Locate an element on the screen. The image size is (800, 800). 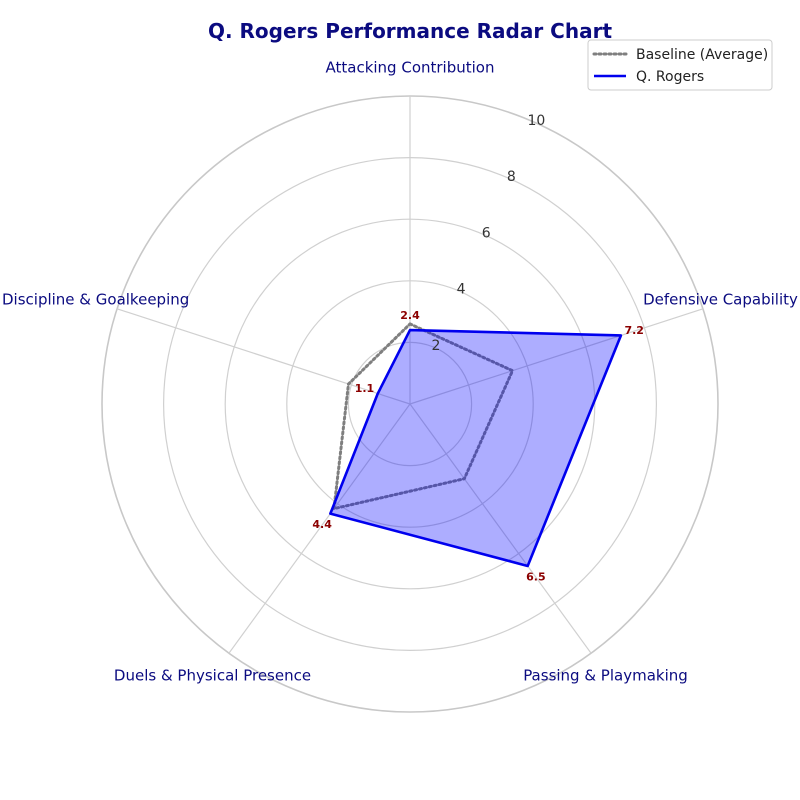
legend-label-baseline: Baseline (Average) is located at coordinates (702, 55).